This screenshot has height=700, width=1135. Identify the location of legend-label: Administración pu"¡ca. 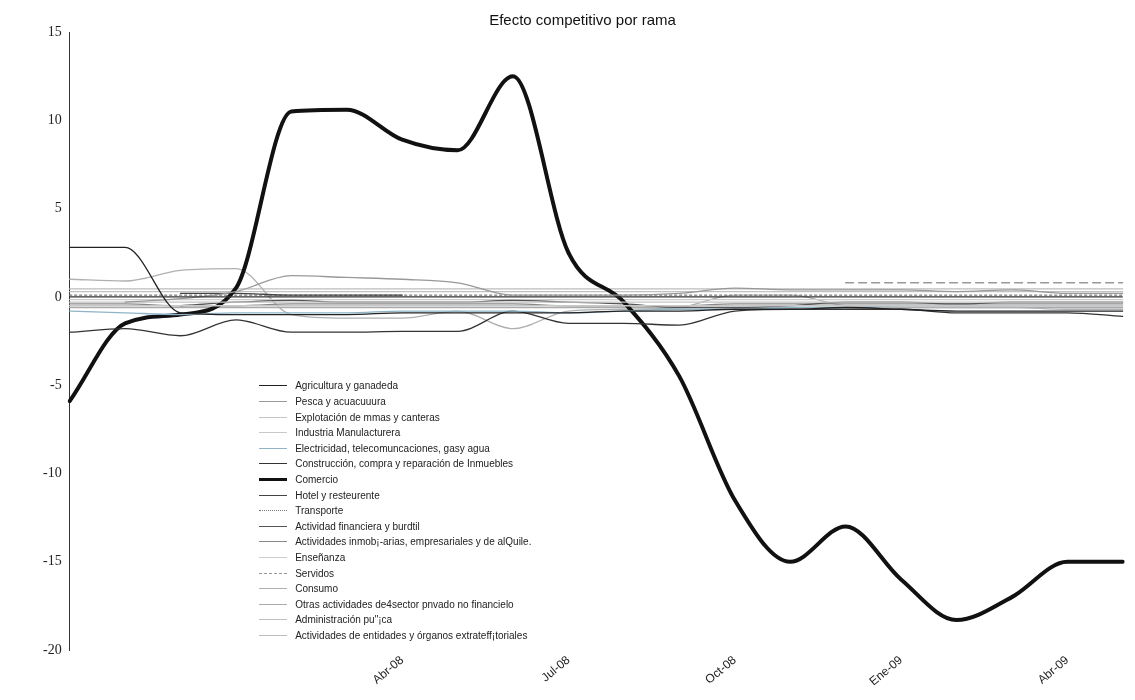
(344, 620).